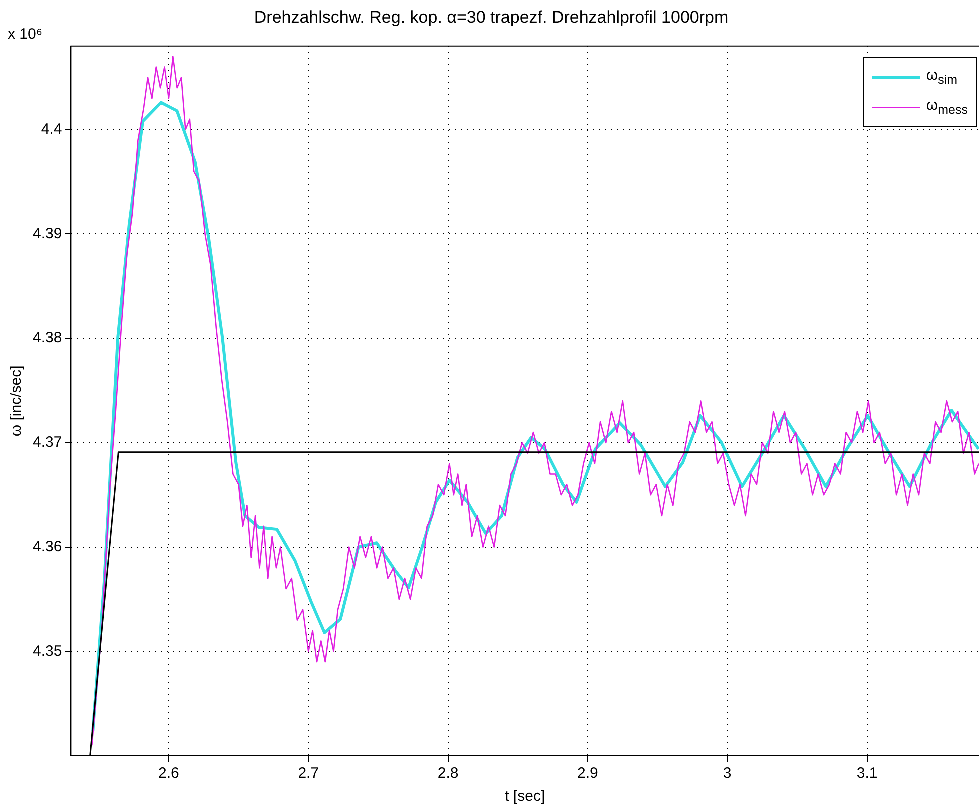 This screenshot has height=812, width=979. What do you see at coordinates (47, 651) in the screenshot?
I see `y-tick-label: 4.35` at bounding box center [47, 651].